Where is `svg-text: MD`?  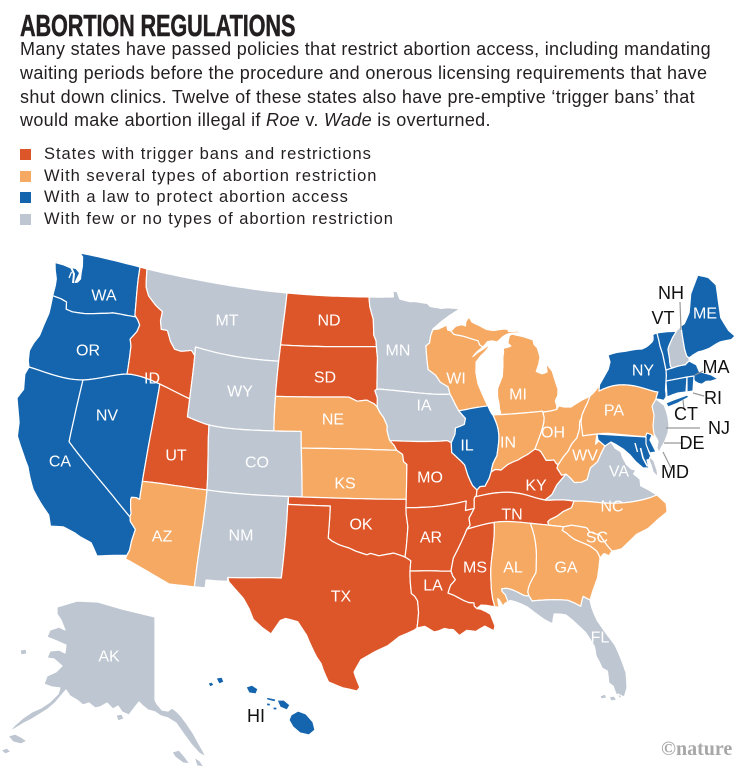 svg-text: MD is located at coordinates (675, 472).